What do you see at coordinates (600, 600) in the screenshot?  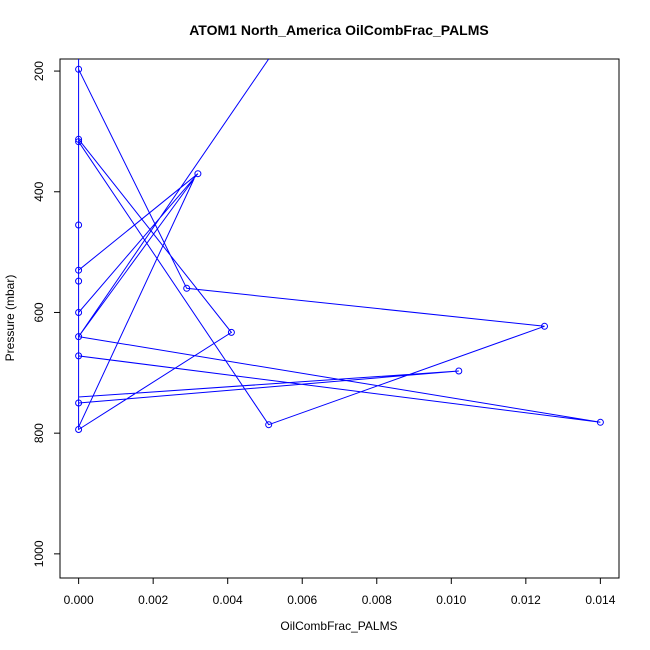 I see `x-tick-label: 0.014` at bounding box center [600, 600].